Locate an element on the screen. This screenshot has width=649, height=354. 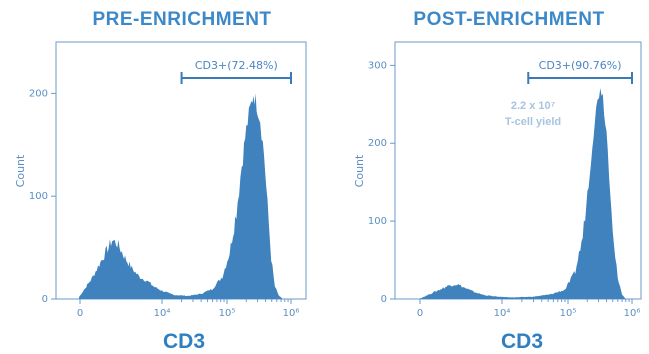
panel-title: PRE-ENRICHMENT is located at coordinates (181, 19).